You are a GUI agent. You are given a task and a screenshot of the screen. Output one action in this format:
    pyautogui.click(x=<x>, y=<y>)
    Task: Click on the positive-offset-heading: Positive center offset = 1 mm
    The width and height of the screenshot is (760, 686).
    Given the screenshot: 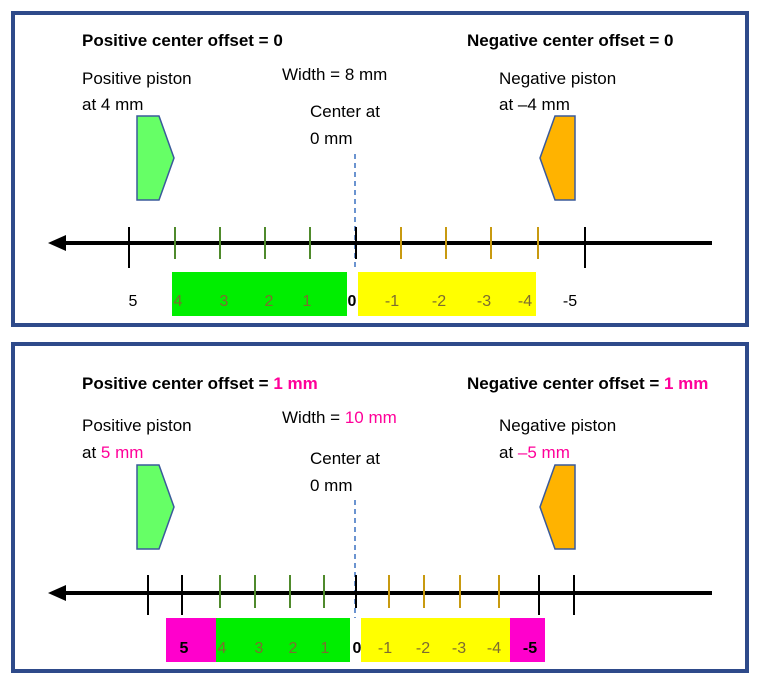 What is the action you would take?
    pyautogui.click(x=200, y=383)
    